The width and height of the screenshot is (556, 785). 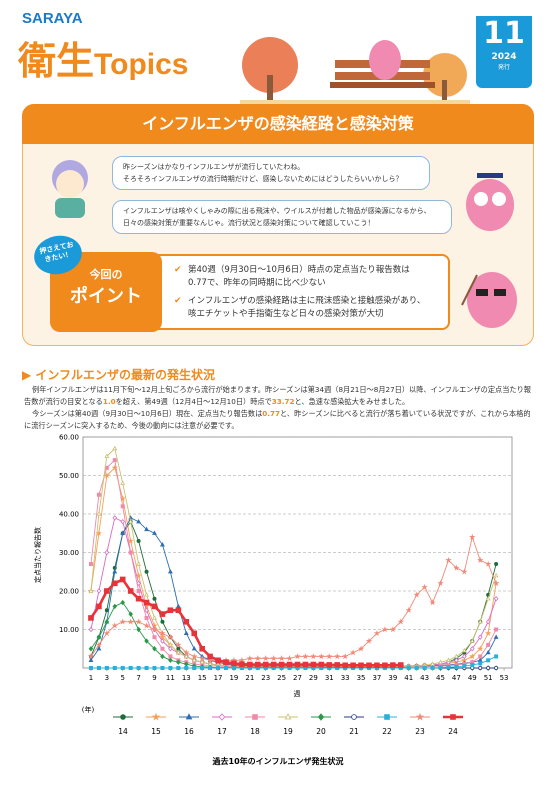 What do you see at coordinates (69, 553) in the screenshot?
I see `y-tick-label: 30.00` at bounding box center [69, 553].